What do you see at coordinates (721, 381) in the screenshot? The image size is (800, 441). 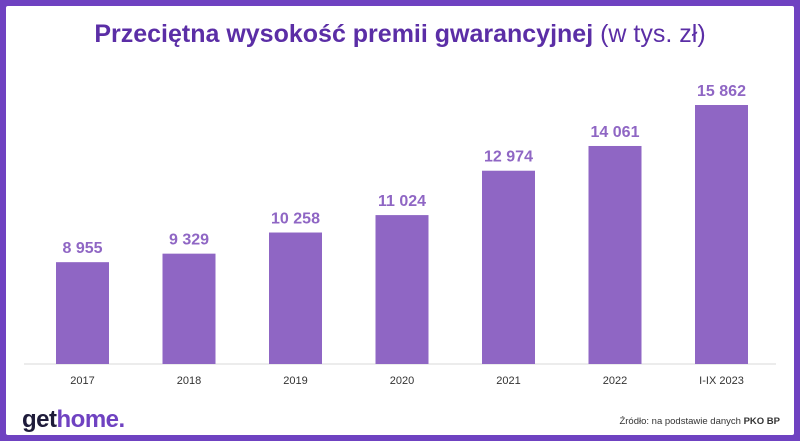 I see `x-tick-label: I-IX 2023` at bounding box center [721, 381].